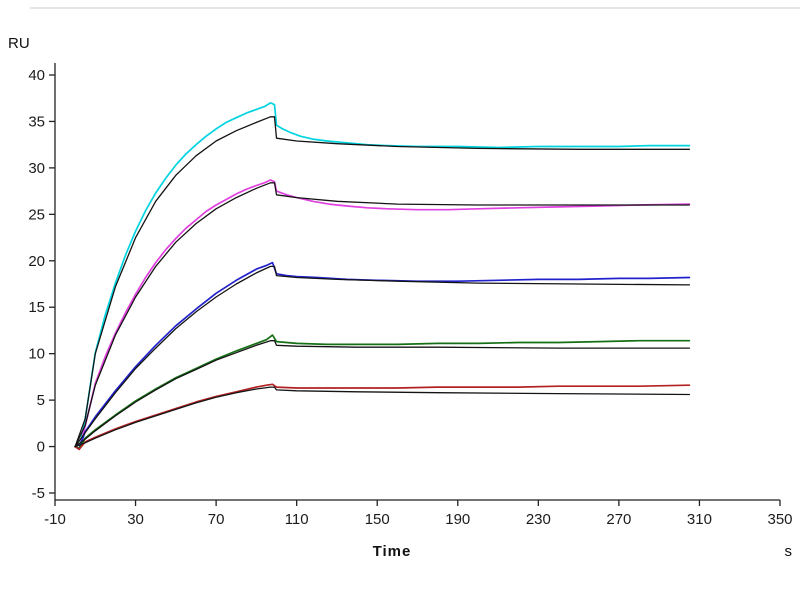 Image resolution: width=800 pixels, height=600 pixels. Describe the element at coordinates (392, 551) in the screenshot. I see `x-axis-title: Time` at that location.